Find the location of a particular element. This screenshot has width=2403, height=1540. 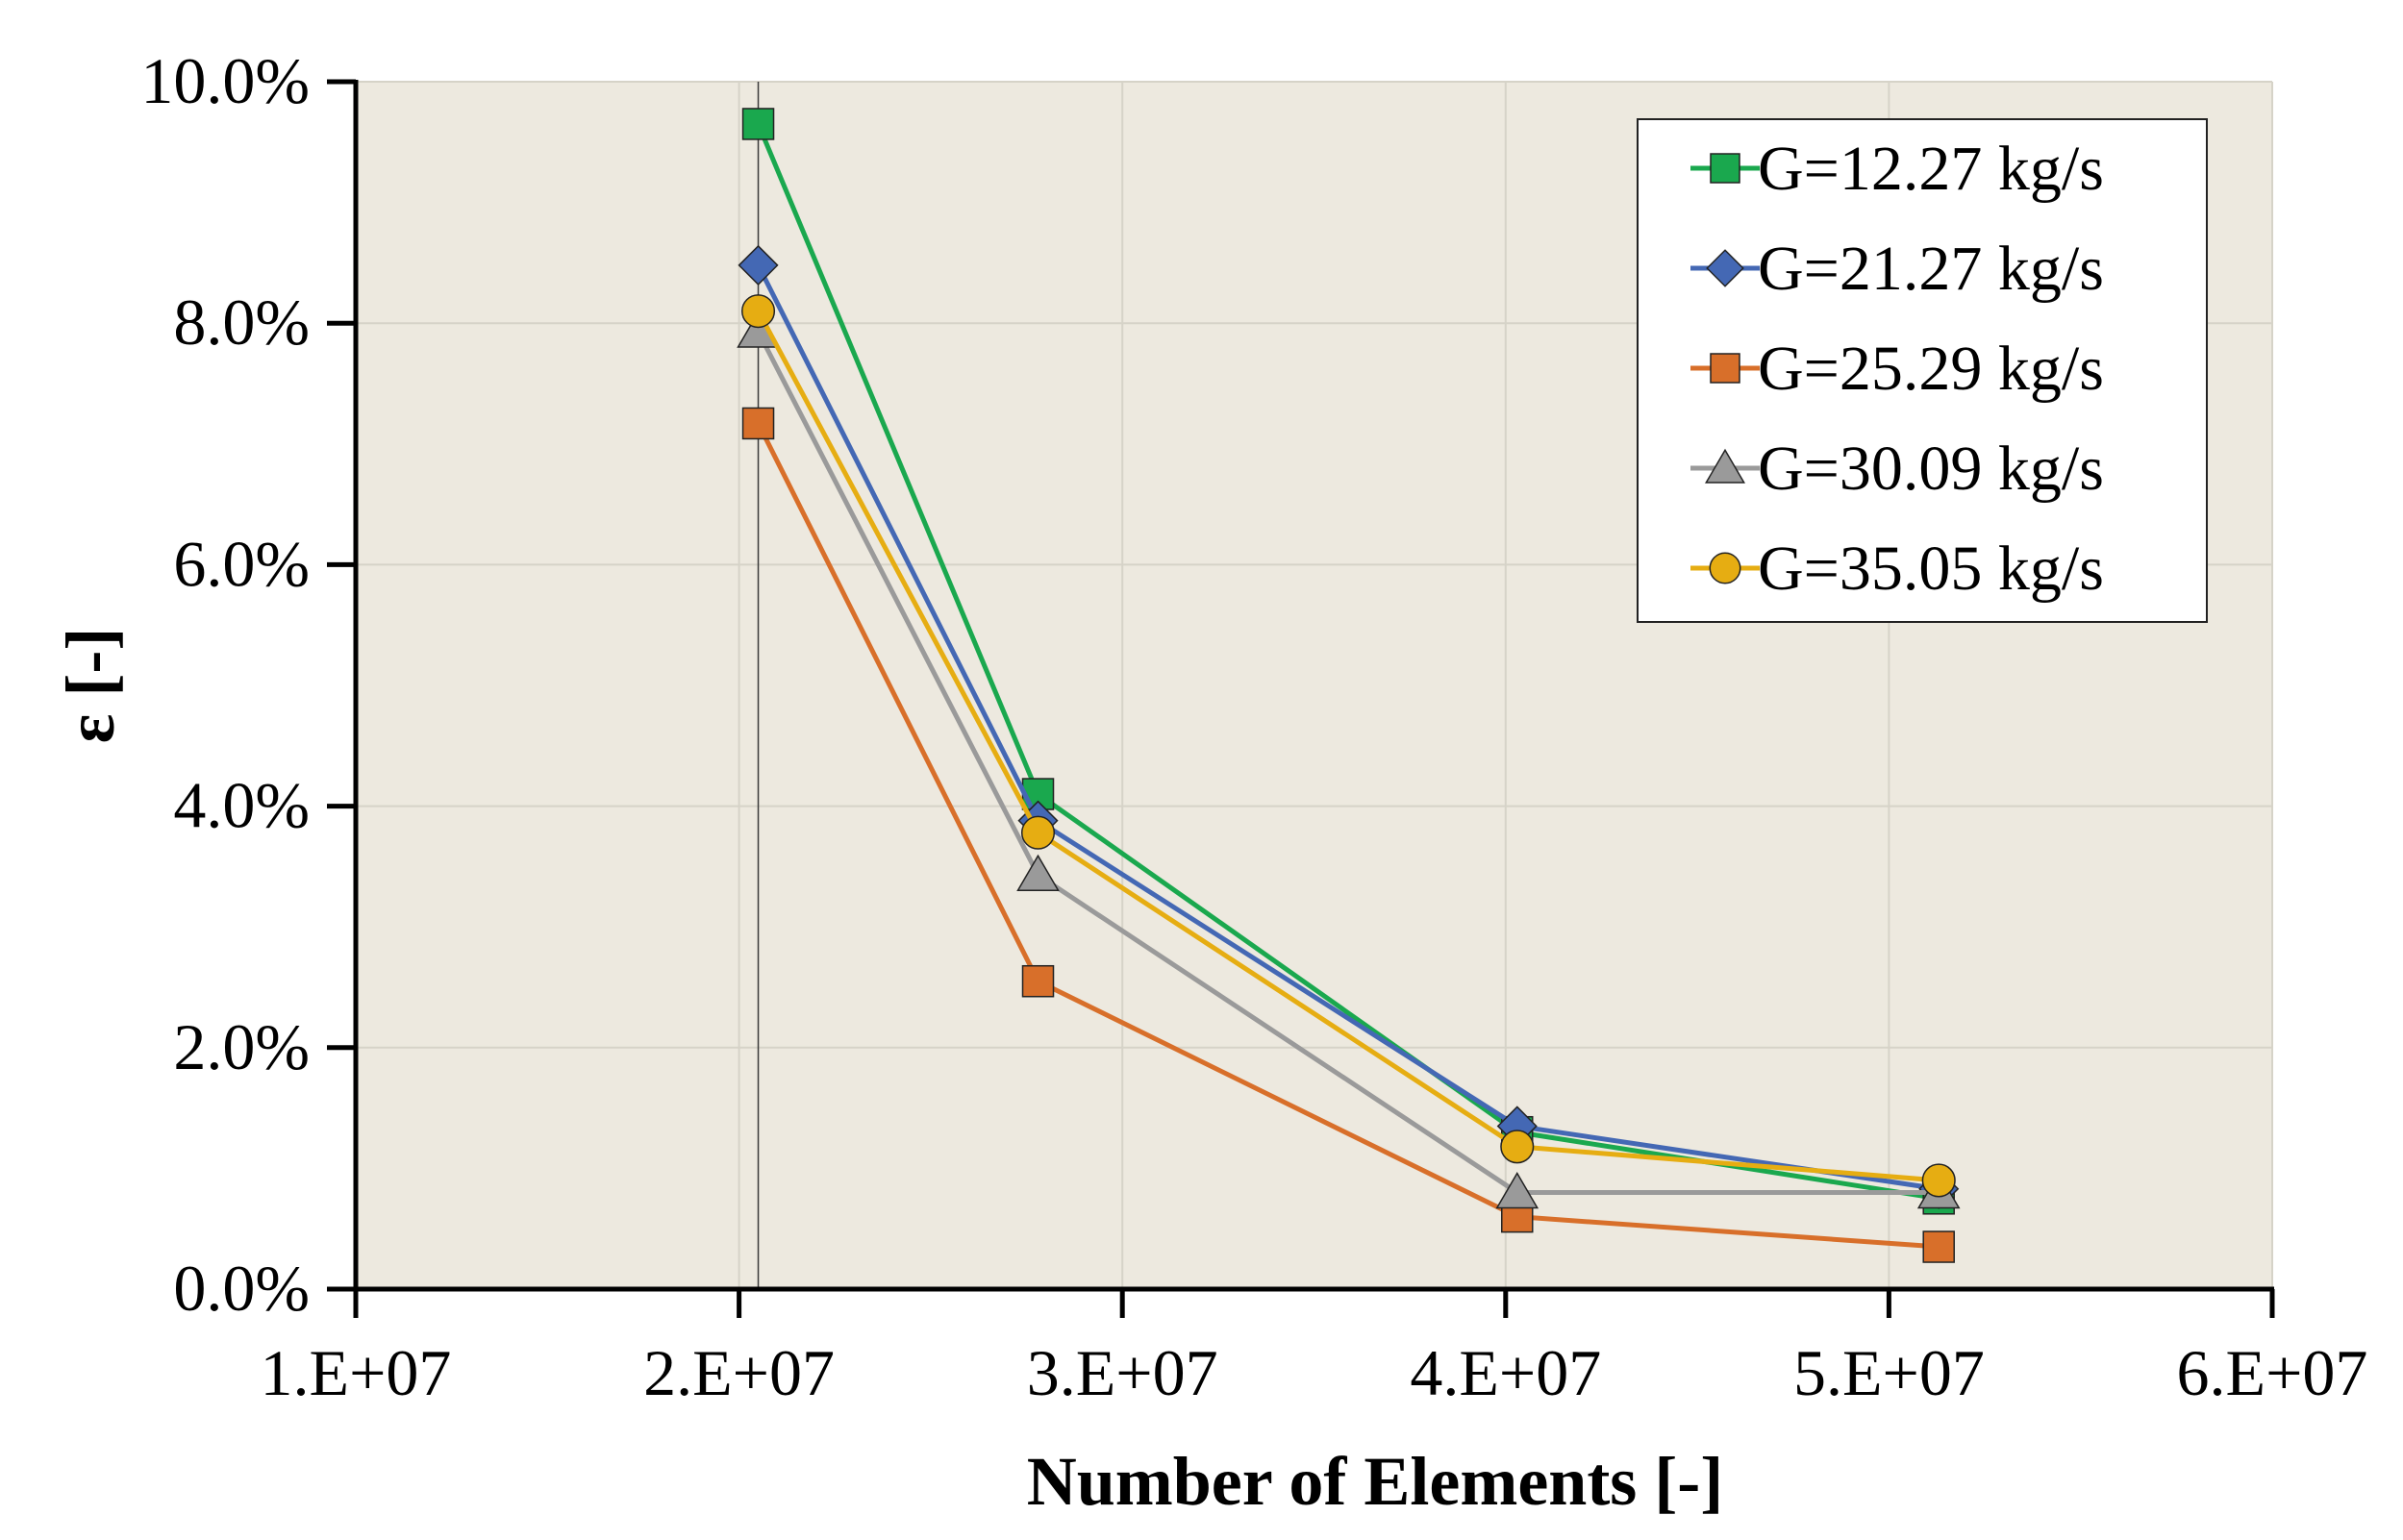

y-tick-label: 8.0% is located at coordinates (242, 322).